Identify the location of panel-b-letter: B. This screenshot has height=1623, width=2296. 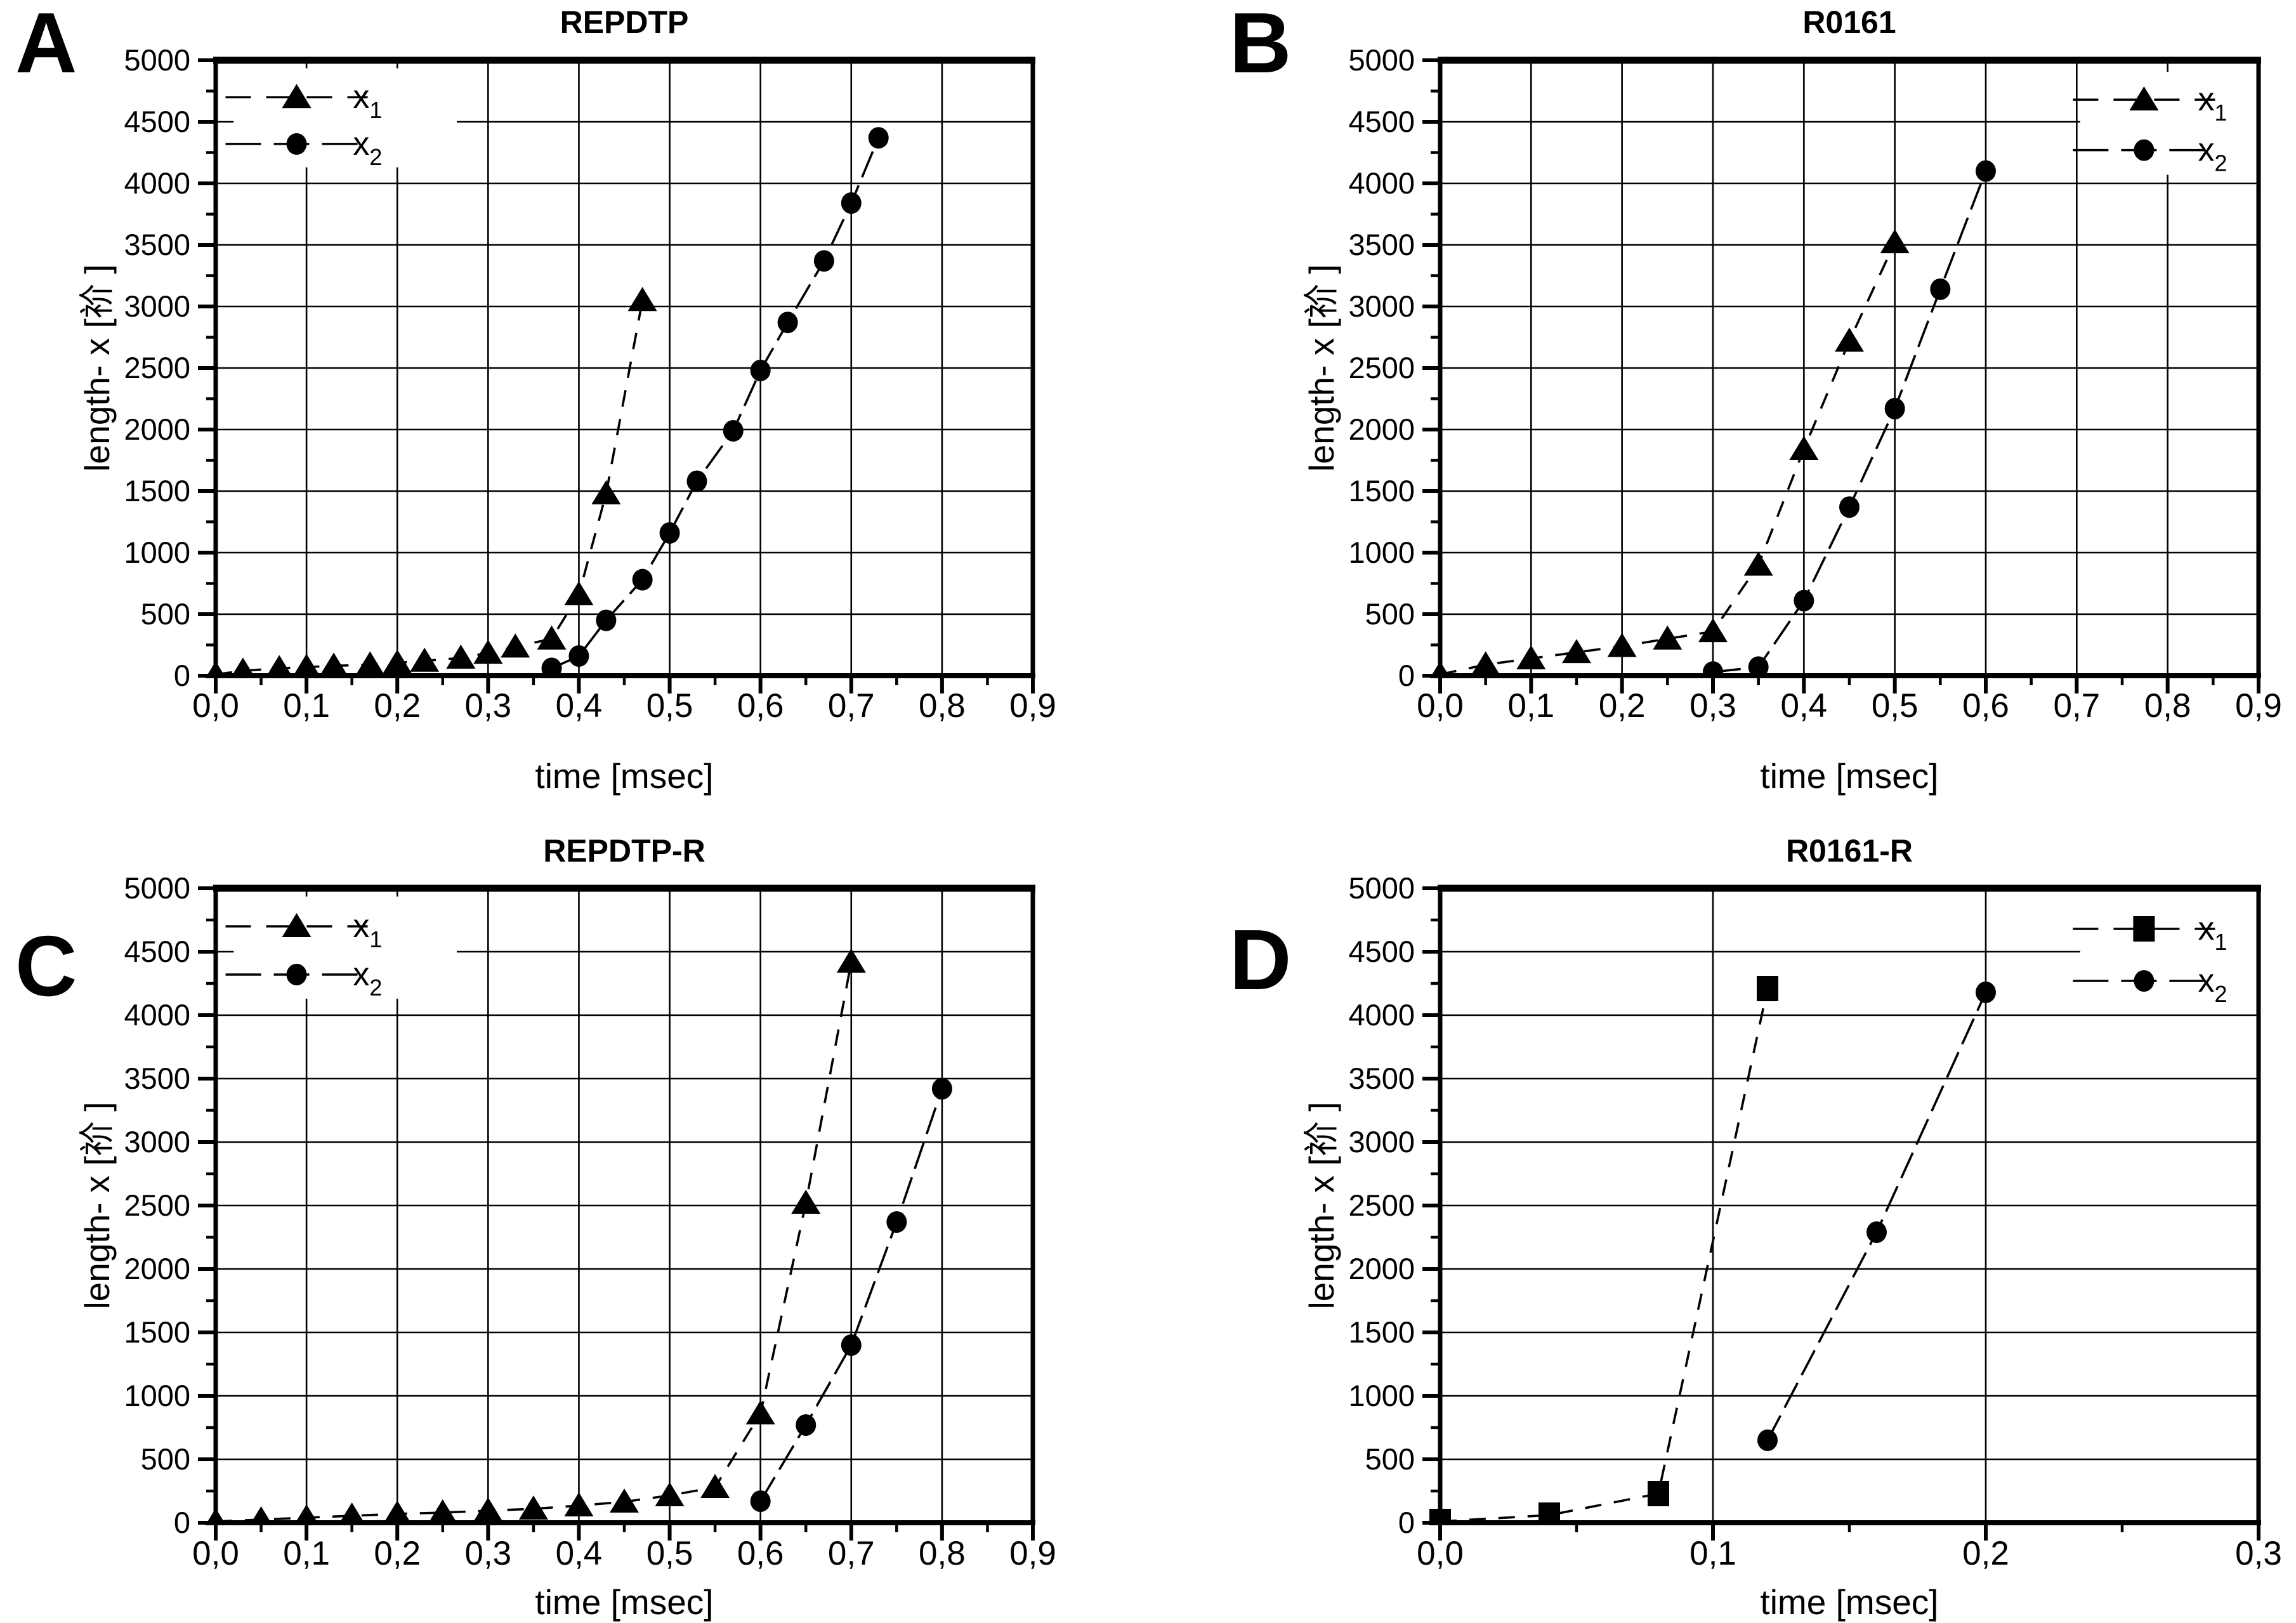
(1261, 46).